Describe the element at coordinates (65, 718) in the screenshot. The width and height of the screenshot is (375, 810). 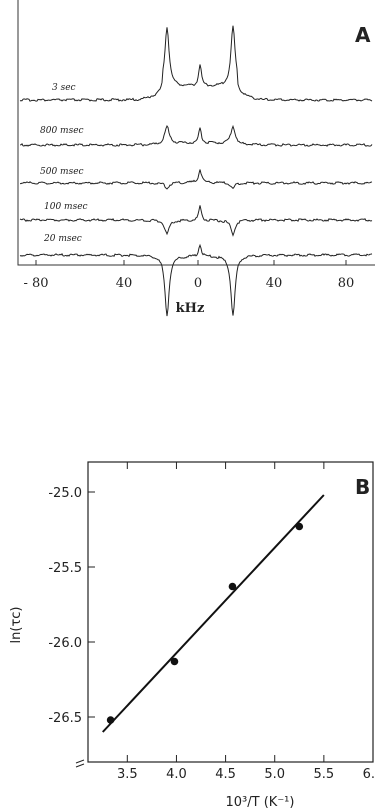
I see `y-tick-label: -26.5` at that location.